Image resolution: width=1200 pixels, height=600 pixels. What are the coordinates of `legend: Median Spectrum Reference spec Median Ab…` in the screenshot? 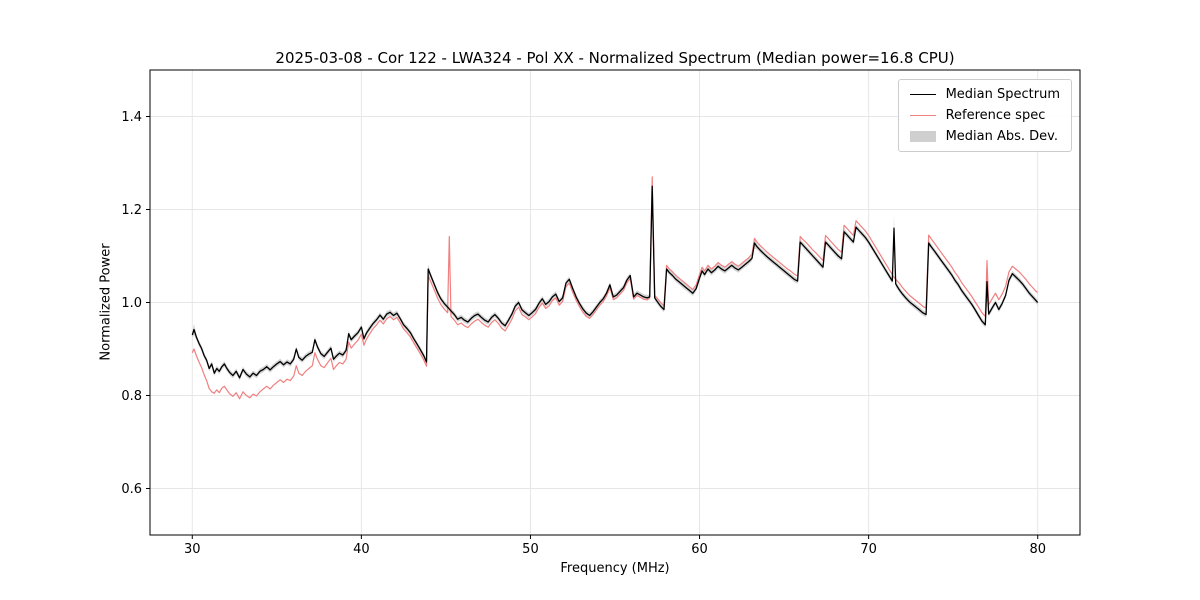 It's located at (984, 115).